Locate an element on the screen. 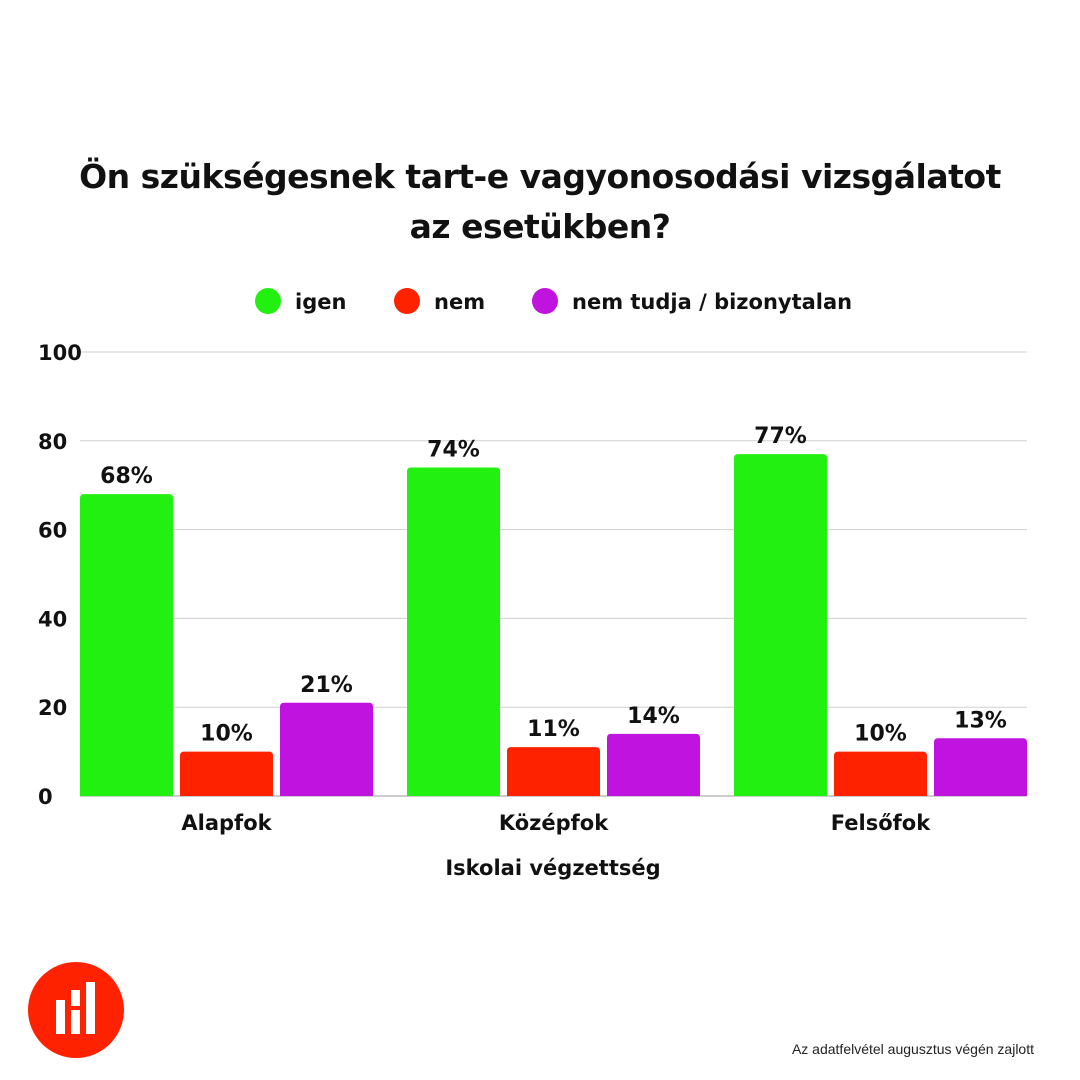 This screenshot has height=1080, width=1080. y-tick-label: 80 is located at coordinates (52, 442).